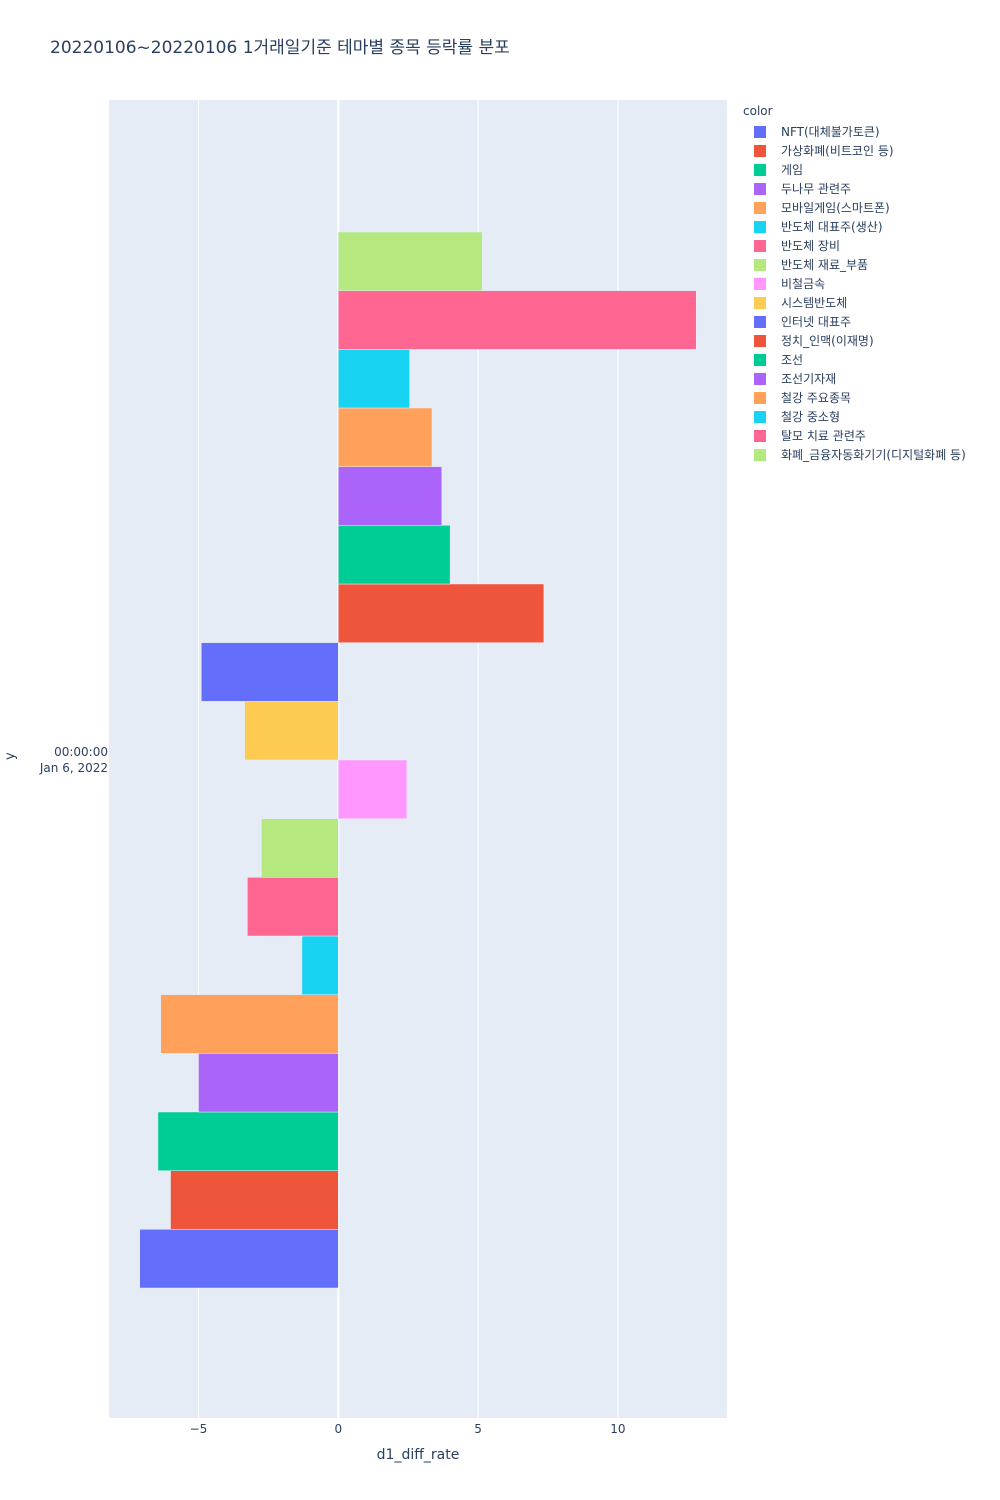 The width and height of the screenshot is (1000, 1500). I want to click on legend-item: 시스템반도체, so click(854, 302).